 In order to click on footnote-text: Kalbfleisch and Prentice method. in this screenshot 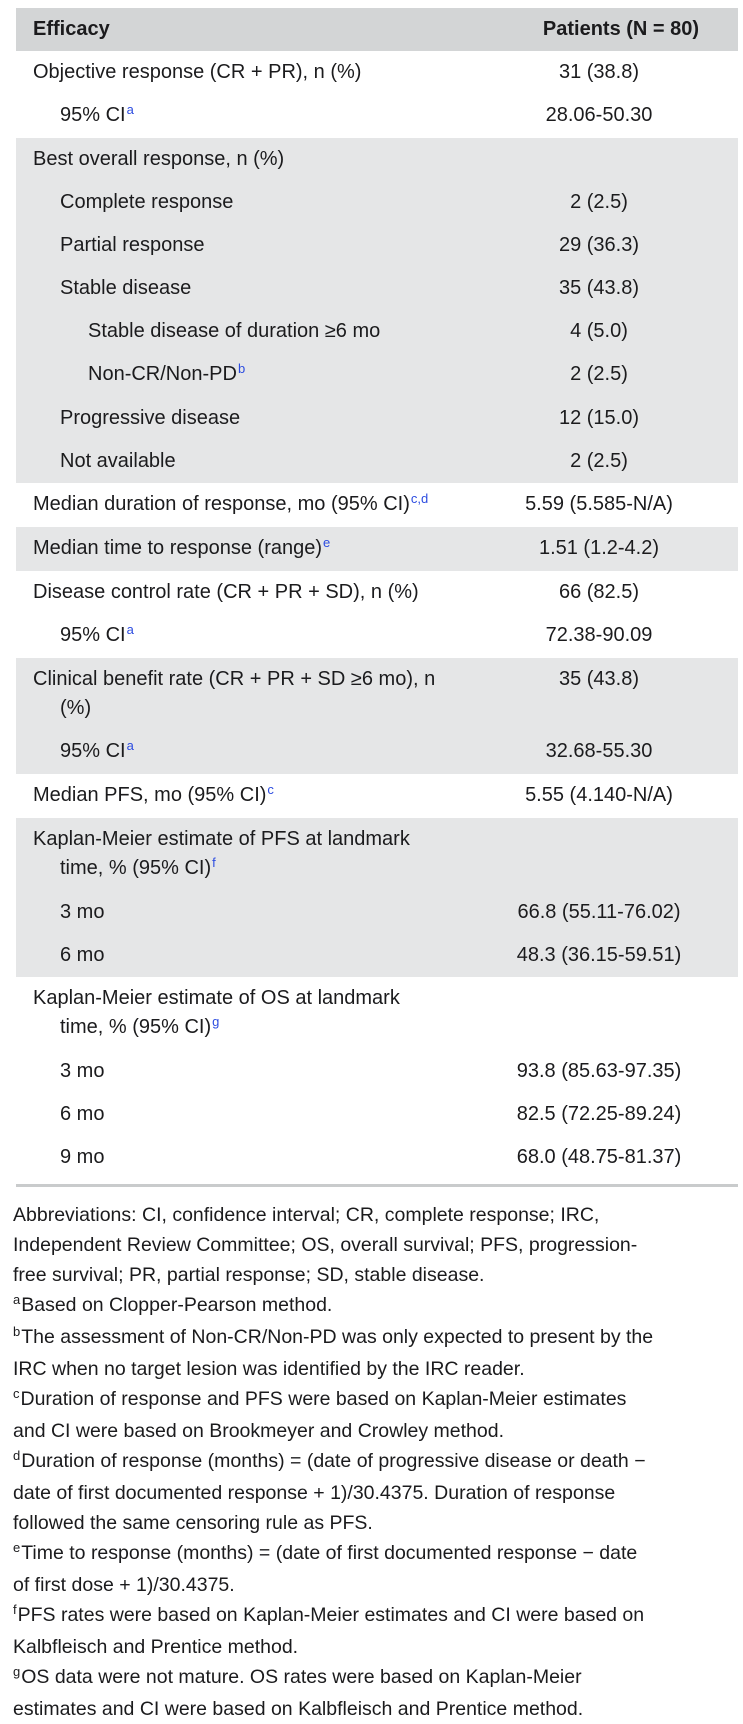, I will do `click(156, 1647)`.